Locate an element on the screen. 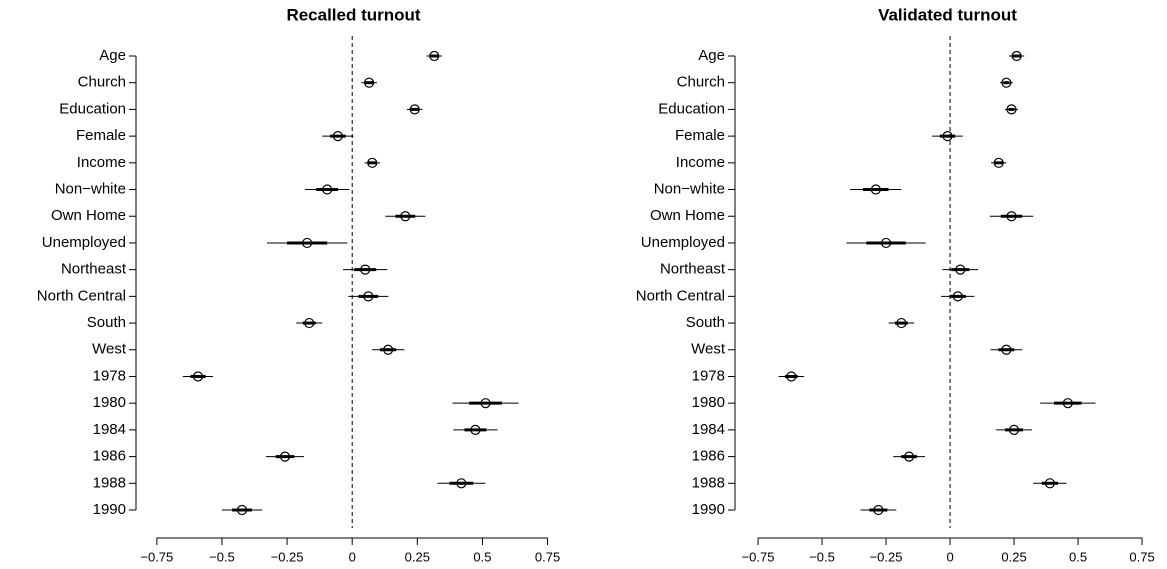 The width and height of the screenshot is (1167, 569). panel-title: Validated turnout is located at coordinates (947, 14).